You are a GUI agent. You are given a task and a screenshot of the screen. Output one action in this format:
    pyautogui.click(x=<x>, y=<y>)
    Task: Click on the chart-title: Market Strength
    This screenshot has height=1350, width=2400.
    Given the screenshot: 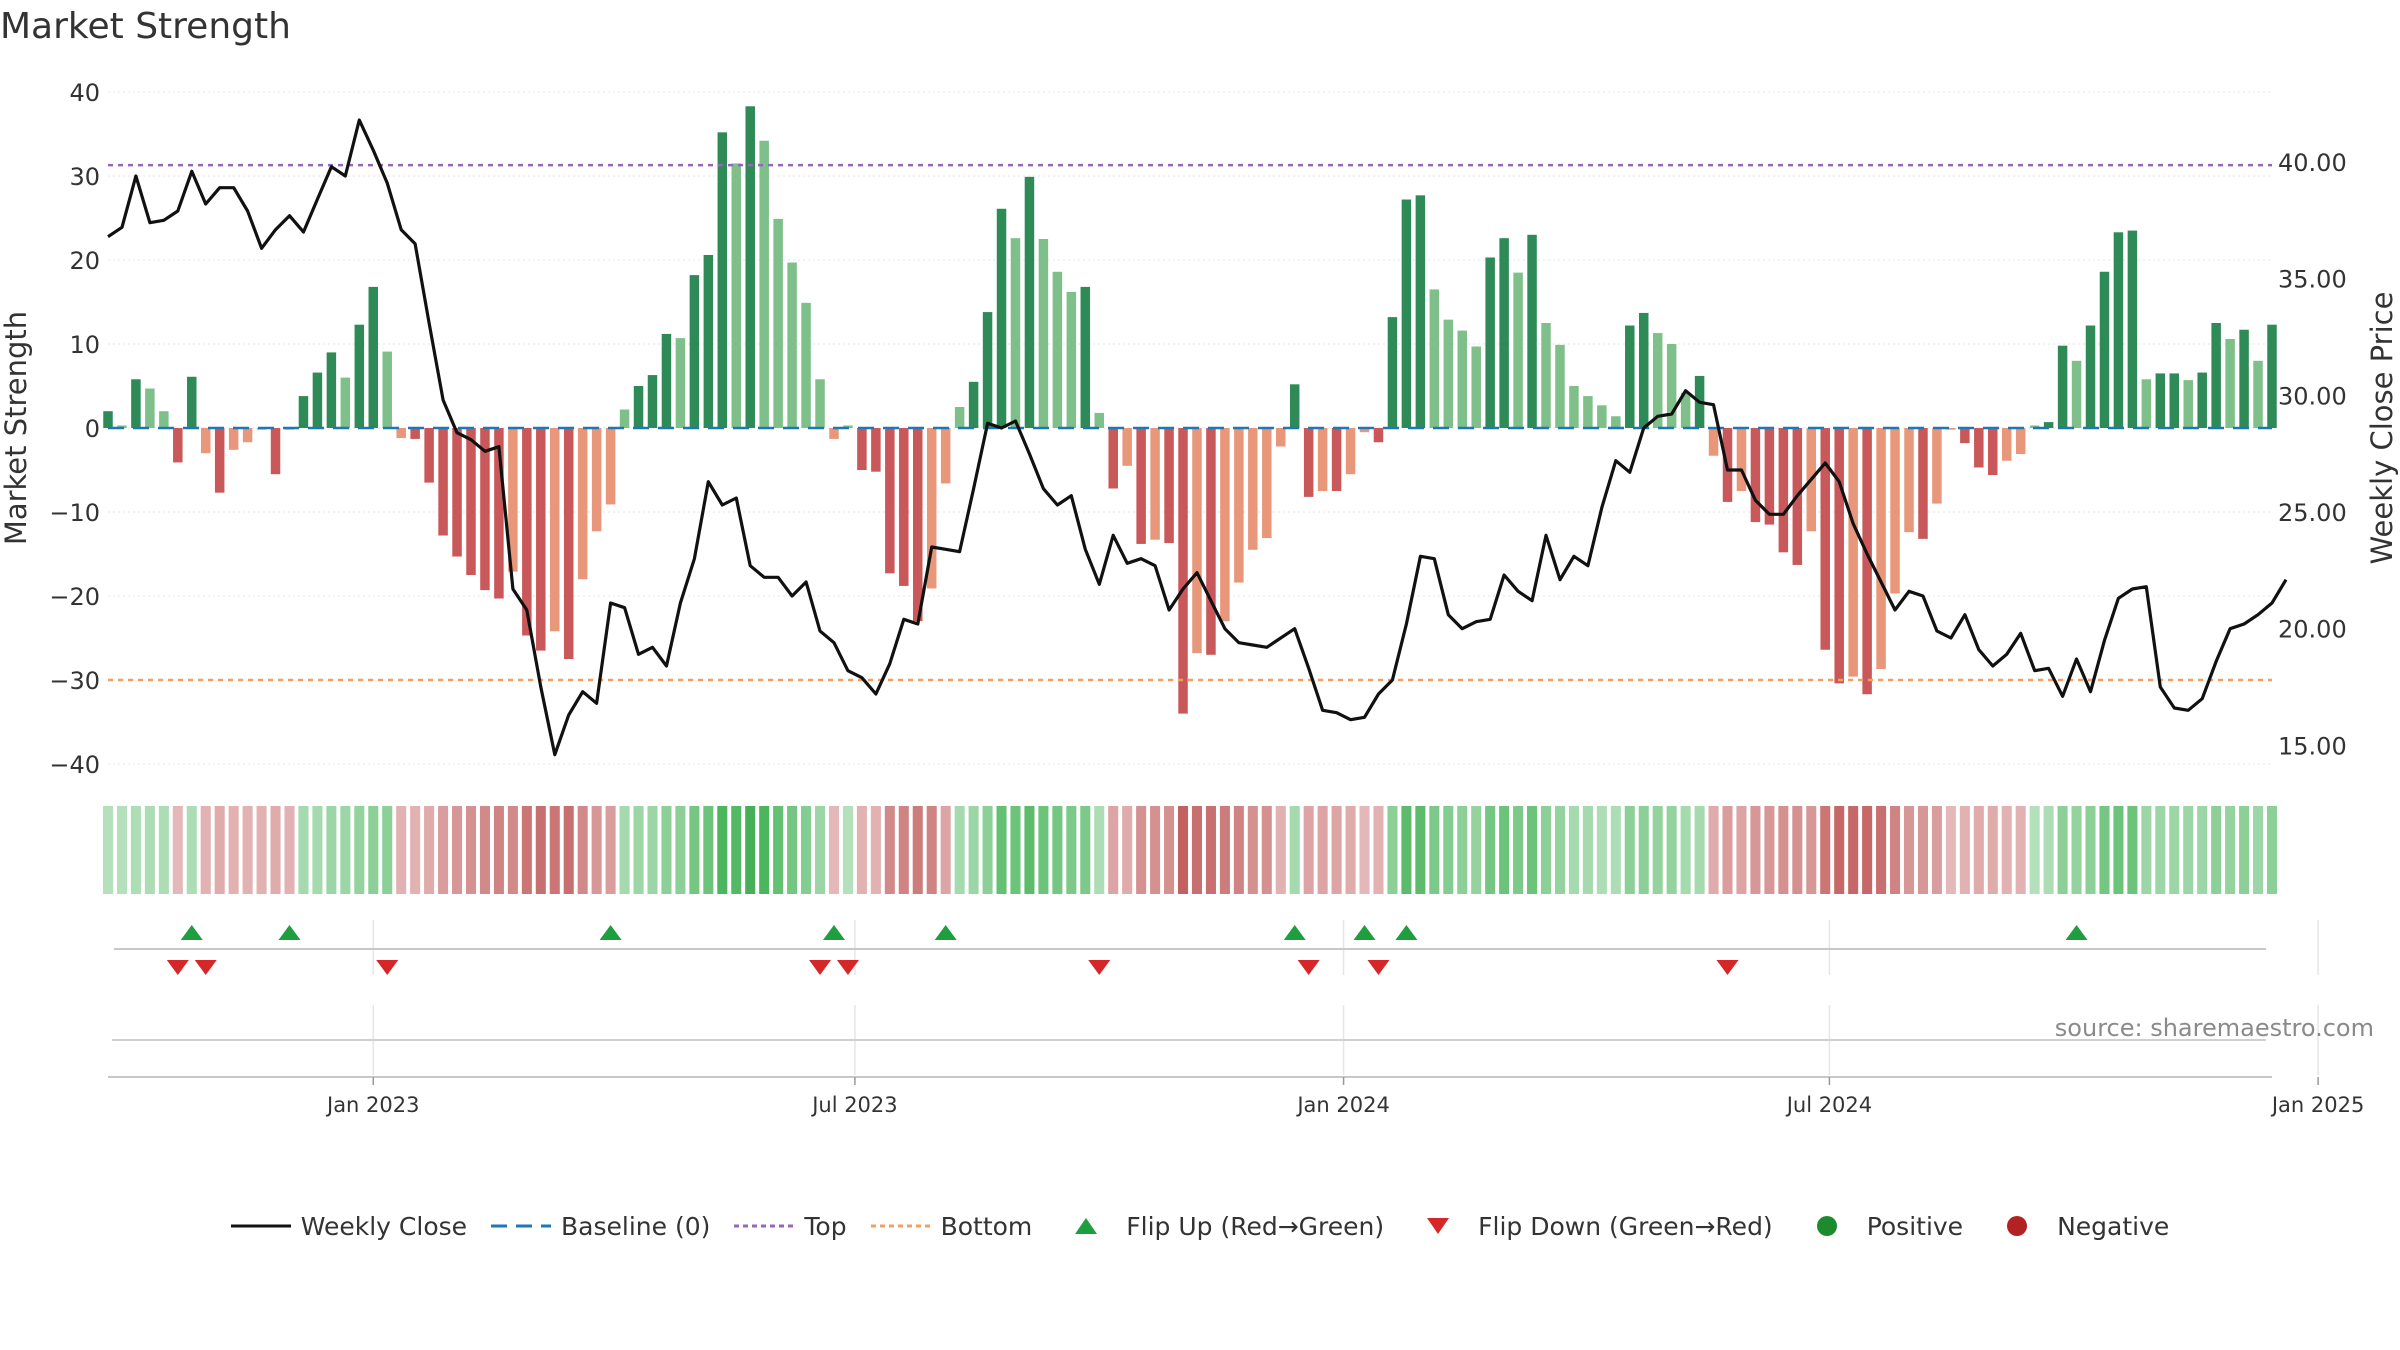 What is the action you would take?
    pyautogui.click(x=145, y=26)
    